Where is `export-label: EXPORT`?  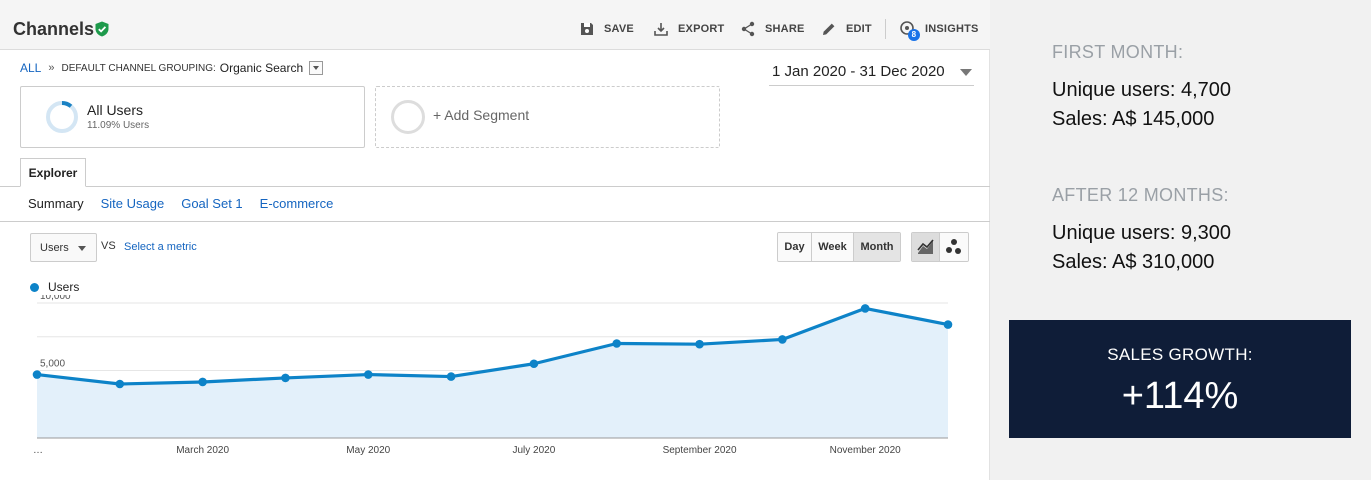 export-label: EXPORT is located at coordinates (701, 29).